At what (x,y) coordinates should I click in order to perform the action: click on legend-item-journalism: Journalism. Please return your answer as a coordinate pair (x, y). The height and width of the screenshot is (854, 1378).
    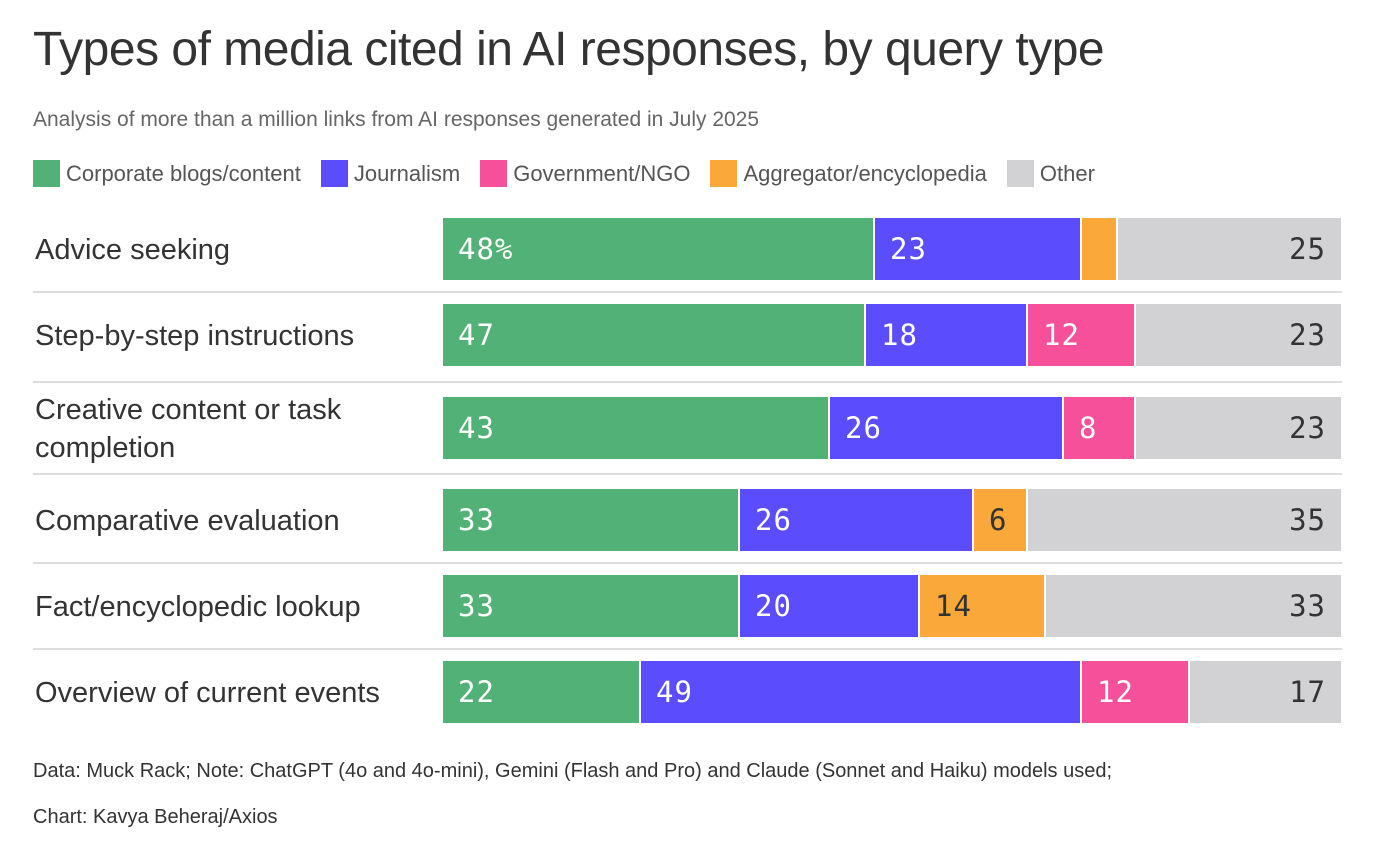
    Looking at the image, I should click on (390, 173).